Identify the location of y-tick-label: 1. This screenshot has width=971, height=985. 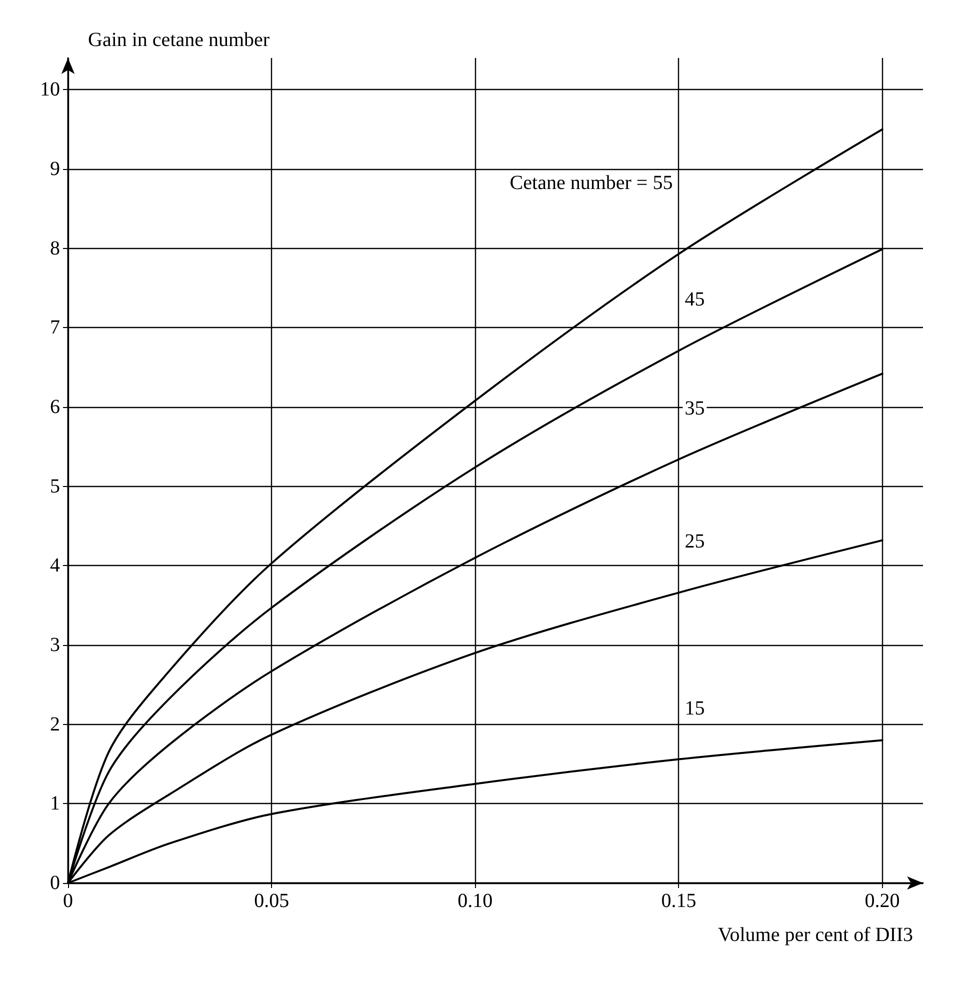
(55, 803).